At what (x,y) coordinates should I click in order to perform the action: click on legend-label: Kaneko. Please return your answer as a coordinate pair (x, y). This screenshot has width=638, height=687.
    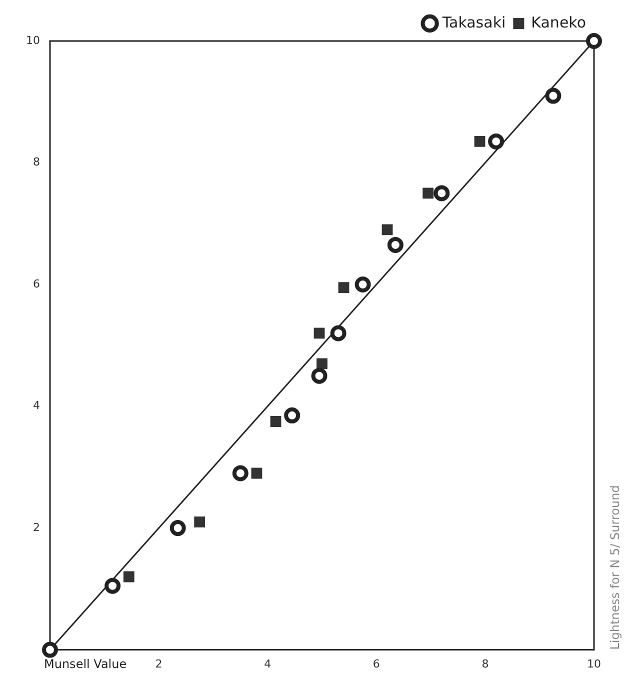
    Looking at the image, I should click on (558, 22).